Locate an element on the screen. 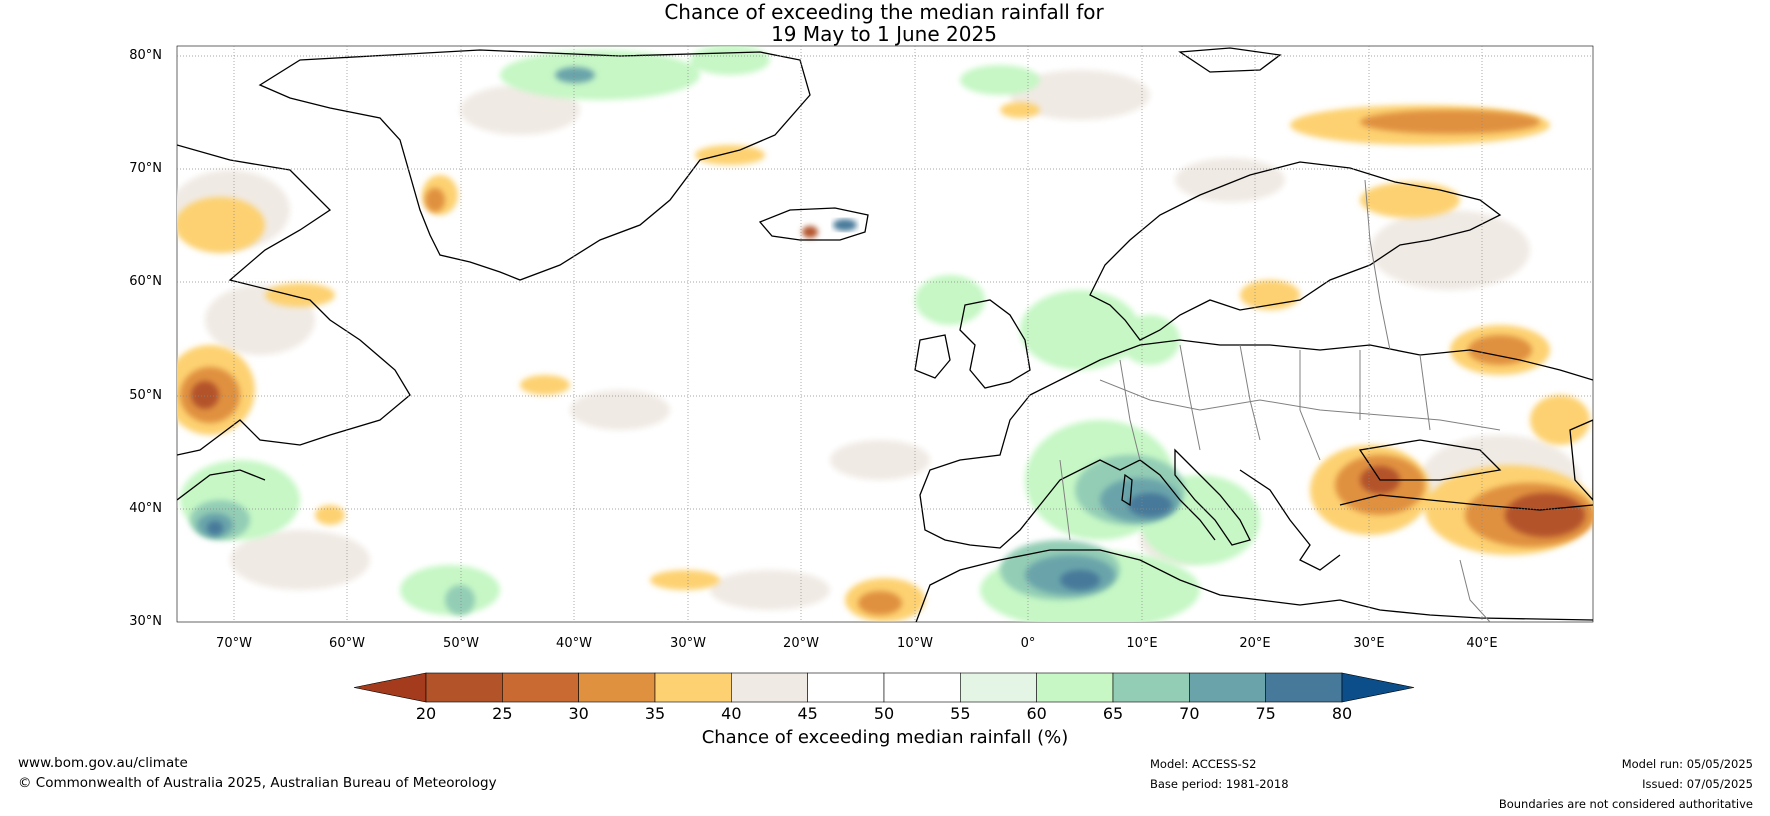 The image size is (1770, 816). colorbar-tick-label: 70 is located at coordinates (1189, 713).